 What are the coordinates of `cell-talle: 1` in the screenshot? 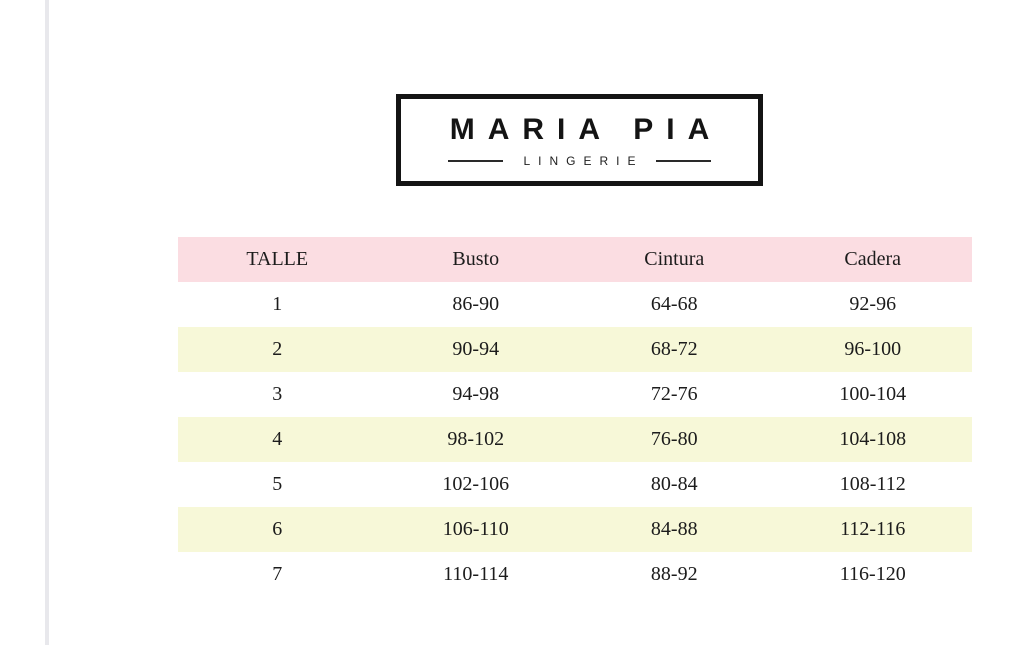 It's located at (277, 304).